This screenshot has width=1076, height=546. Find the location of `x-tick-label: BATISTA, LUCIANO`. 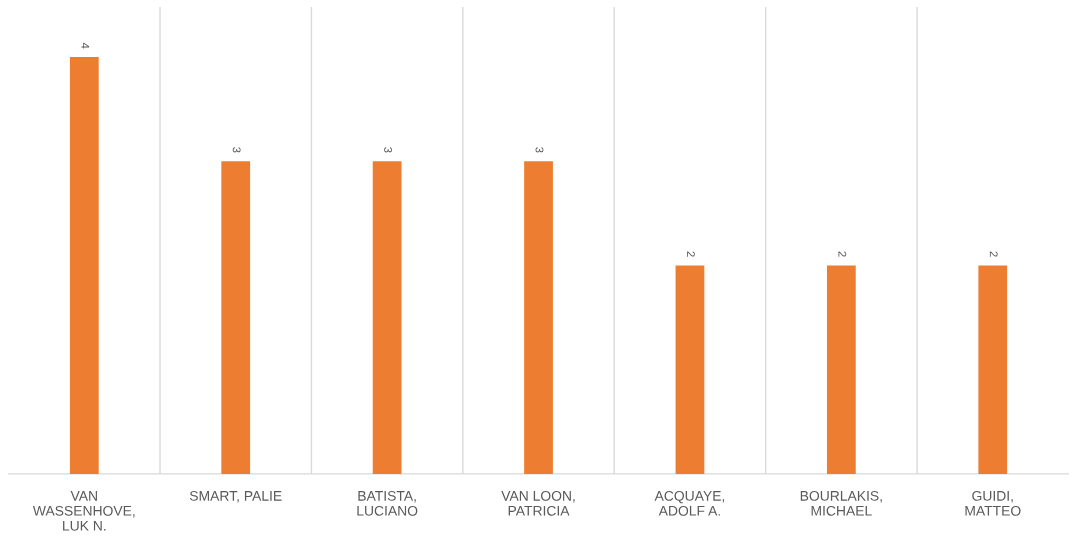

x-tick-label: BATISTA, LUCIANO is located at coordinates (387, 503).